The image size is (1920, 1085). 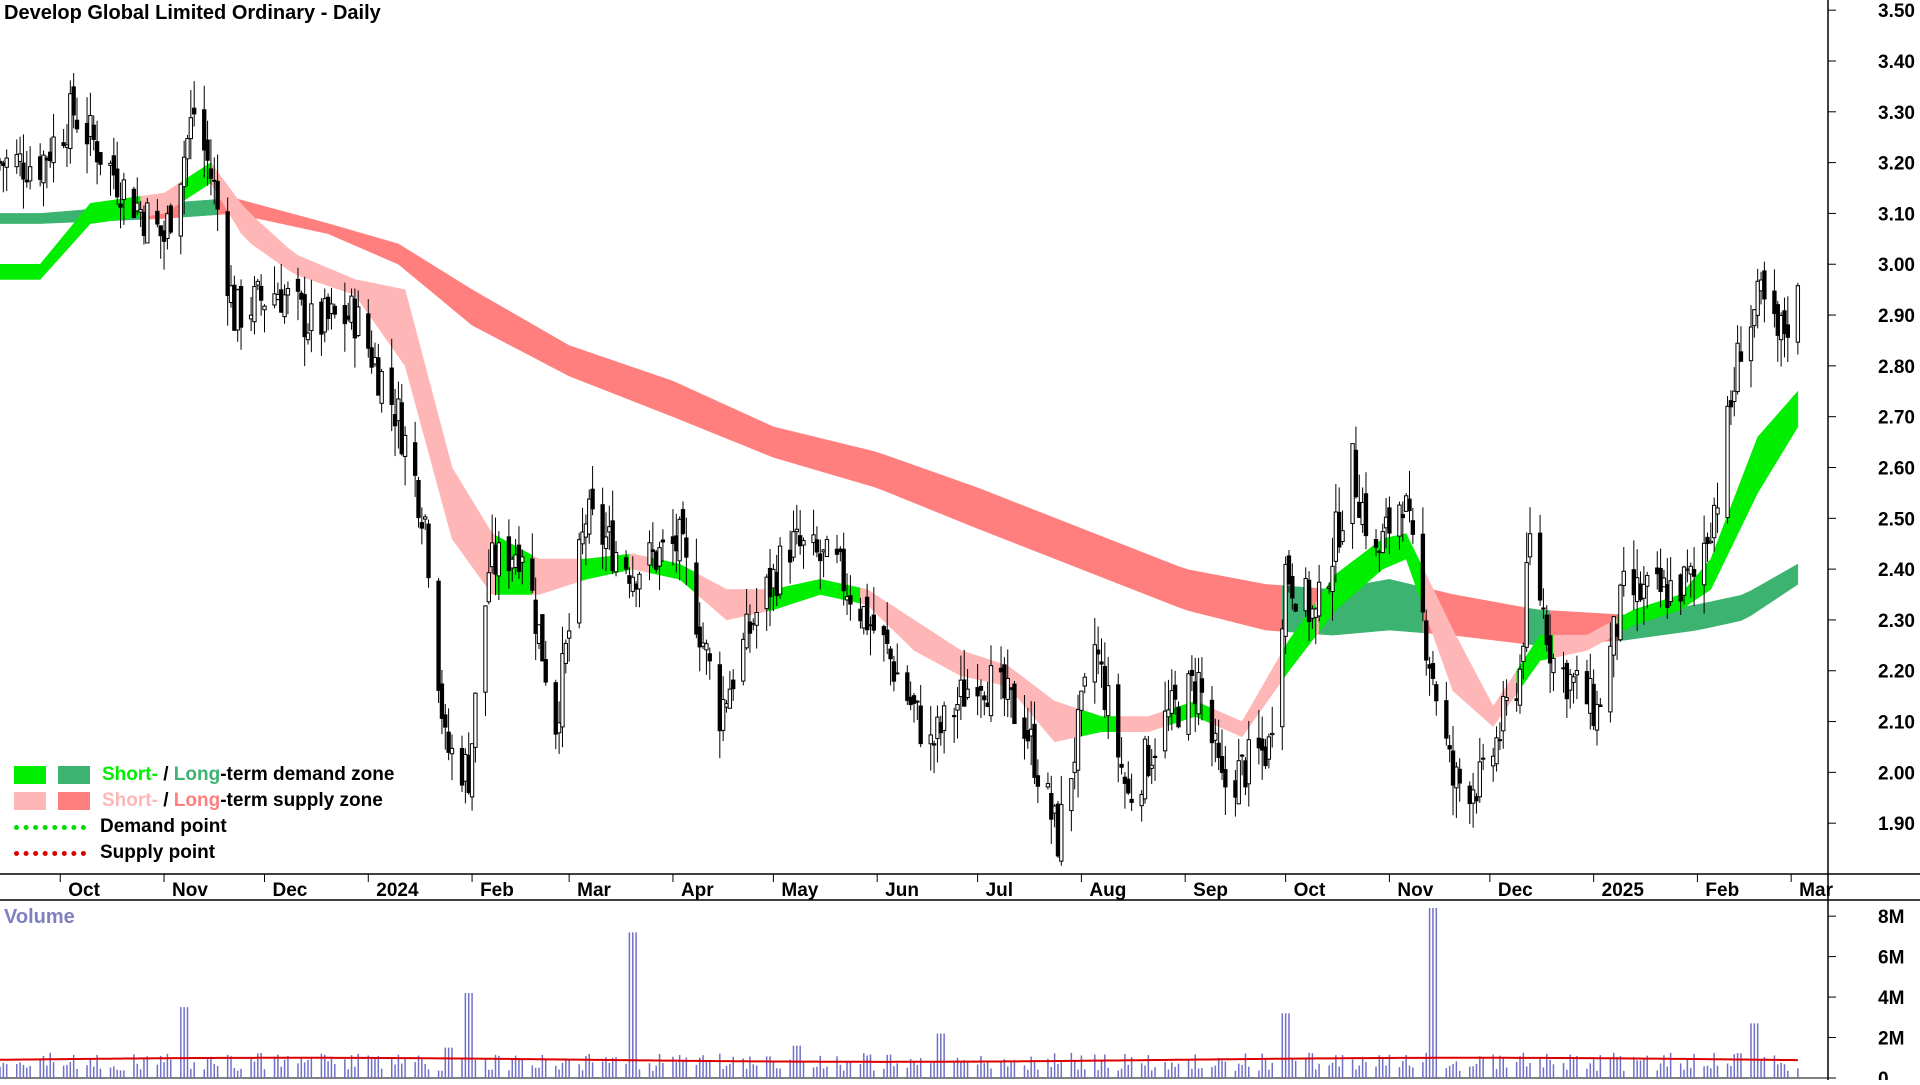 I want to click on volume-tick-label: 2M, so click(x=1891, y=1039).